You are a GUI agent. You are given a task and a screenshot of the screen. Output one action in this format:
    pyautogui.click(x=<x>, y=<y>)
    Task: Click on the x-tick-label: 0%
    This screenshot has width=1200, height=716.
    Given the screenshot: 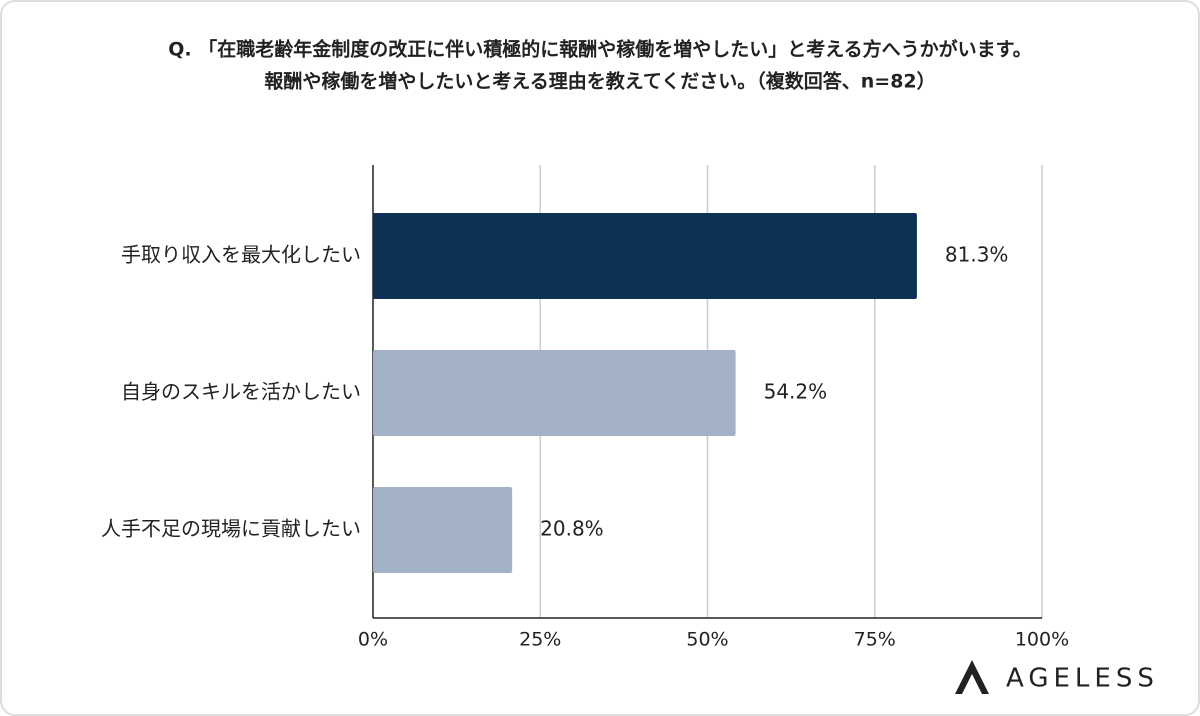 What is the action you would take?
    pyautogui.click(x=373, y=640)
    